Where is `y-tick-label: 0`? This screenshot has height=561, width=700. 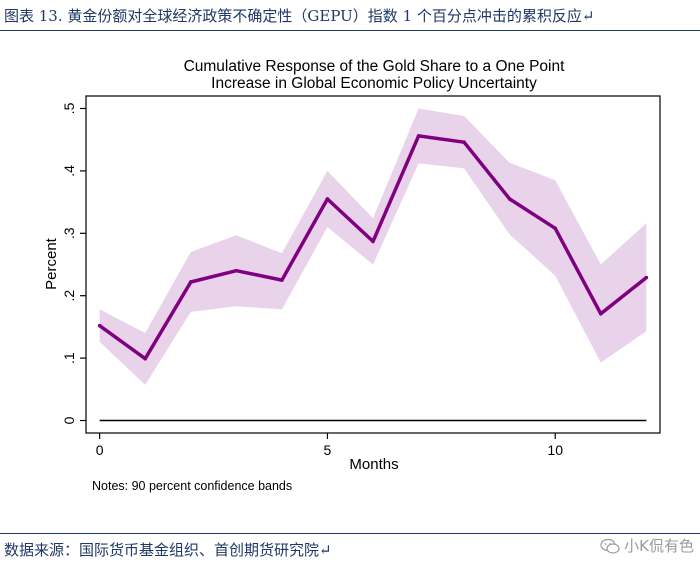
y-tick-label: 0 is located at coordinates (69, 420).